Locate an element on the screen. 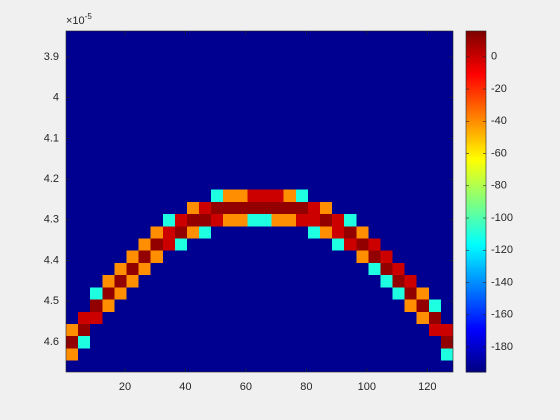 The height and width of the screenshot is (420, 560). x-tick-label: 100 is located at coordinates (367, 387).